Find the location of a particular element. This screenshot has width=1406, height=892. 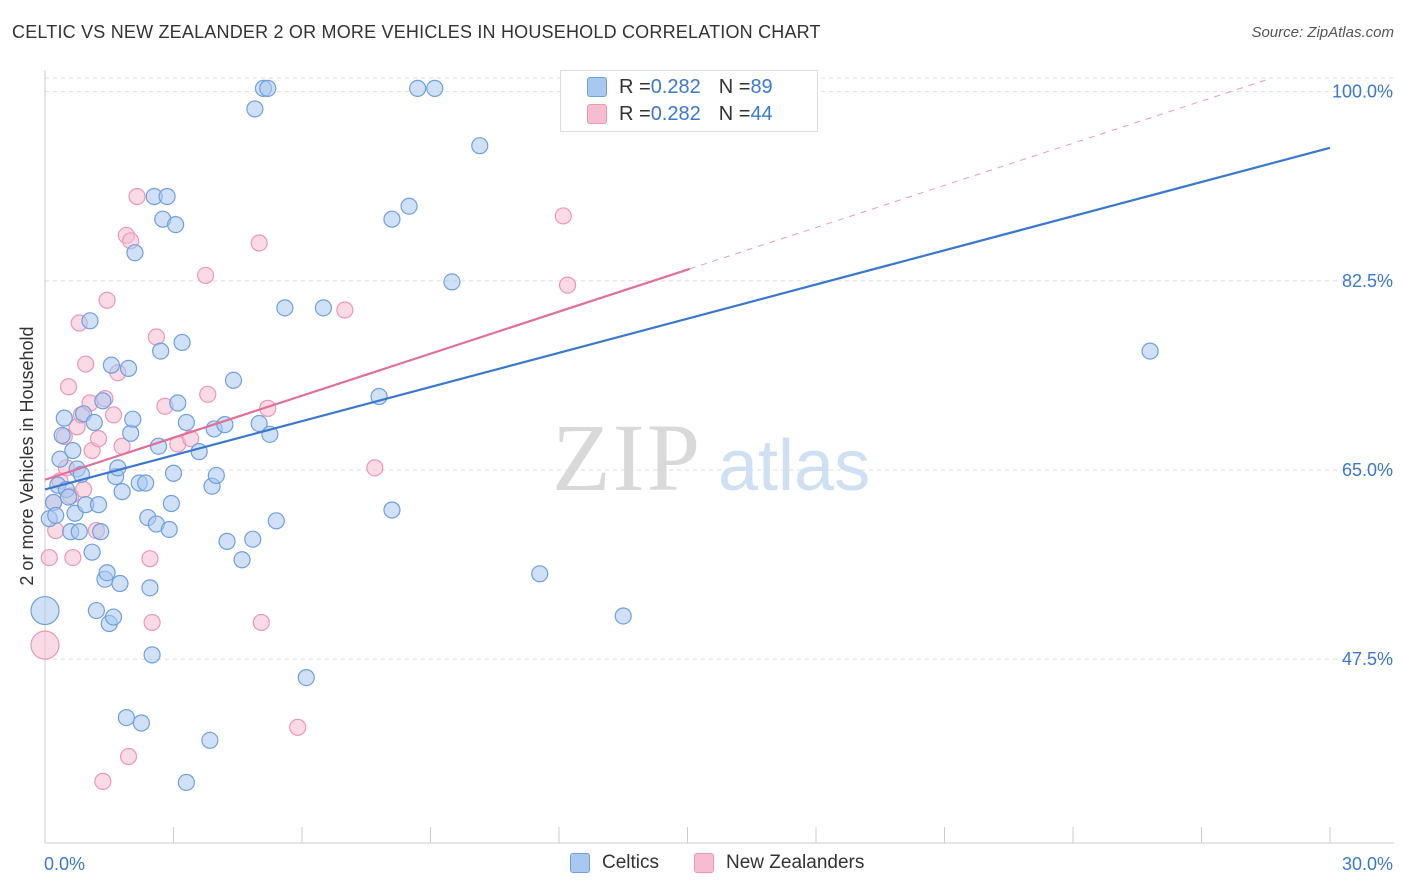

y-tick-label-3: 100.0% is located at coordinates (1362, 92).